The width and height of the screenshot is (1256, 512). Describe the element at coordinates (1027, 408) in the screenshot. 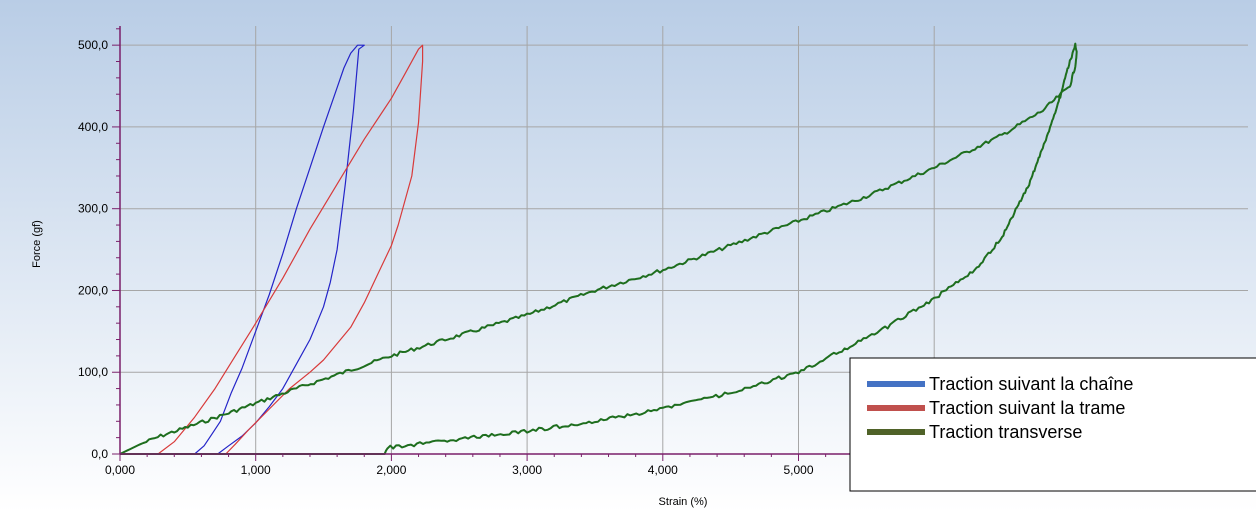

I see `legend-label: Traction suivant la trame` at that location.